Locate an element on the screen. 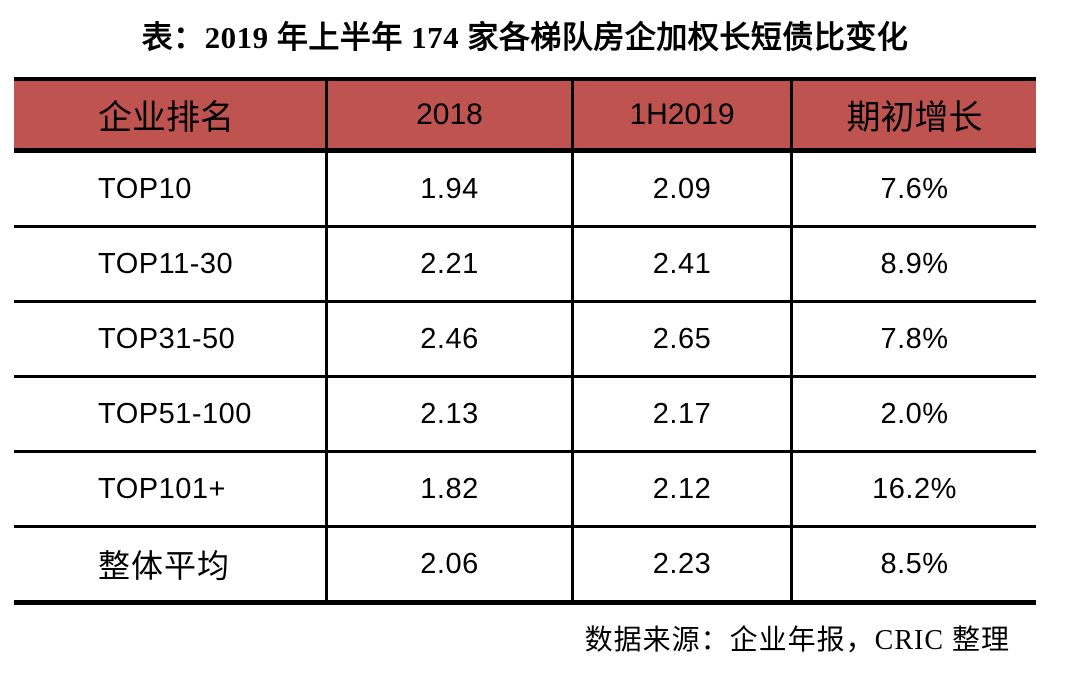 Image resolution: width=1068 pixels, height=676 pixels. table-row: TOP11-30 2.21 2.41 8.9% is located at coordinates (525, 265).